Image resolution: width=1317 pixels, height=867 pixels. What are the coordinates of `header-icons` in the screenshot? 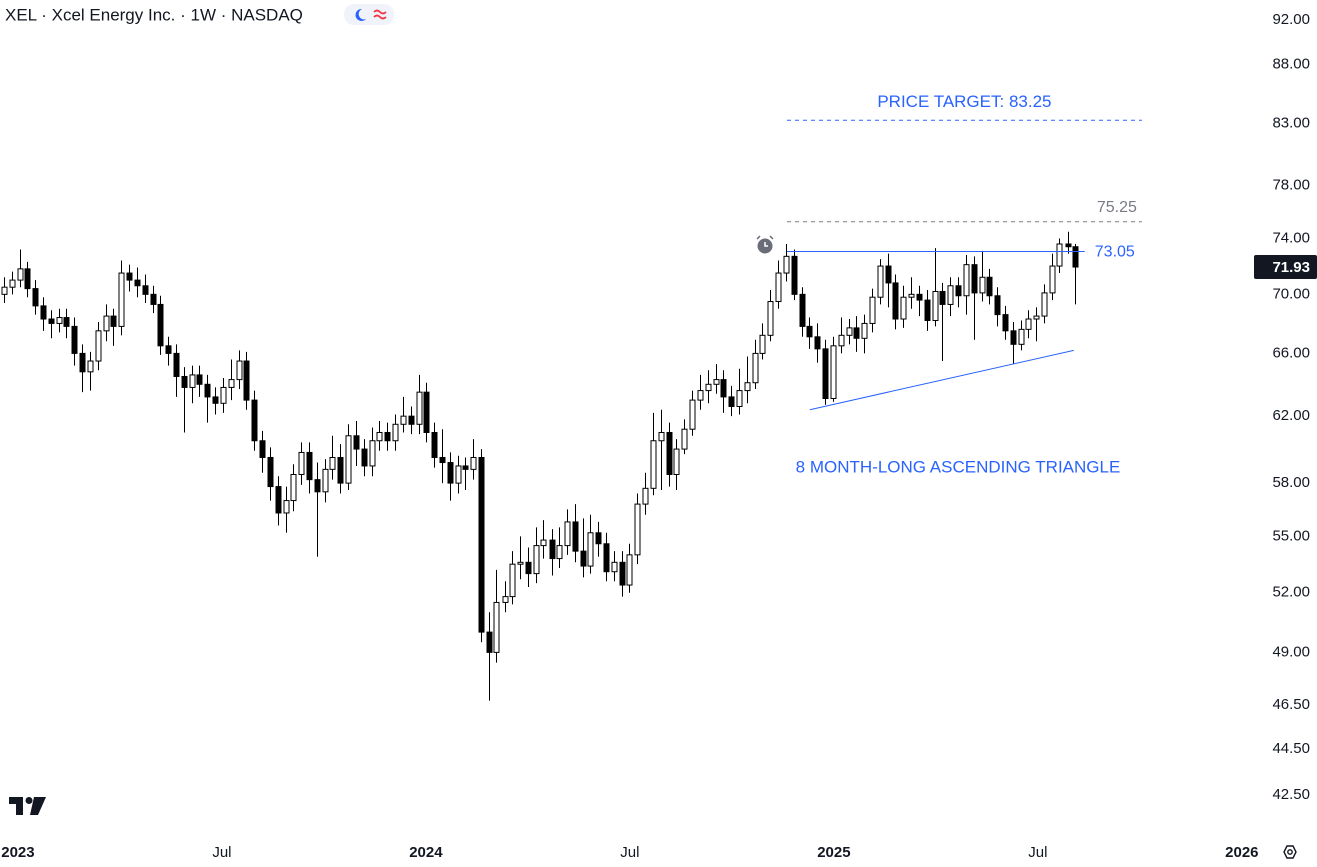 It's located at (369, 14).